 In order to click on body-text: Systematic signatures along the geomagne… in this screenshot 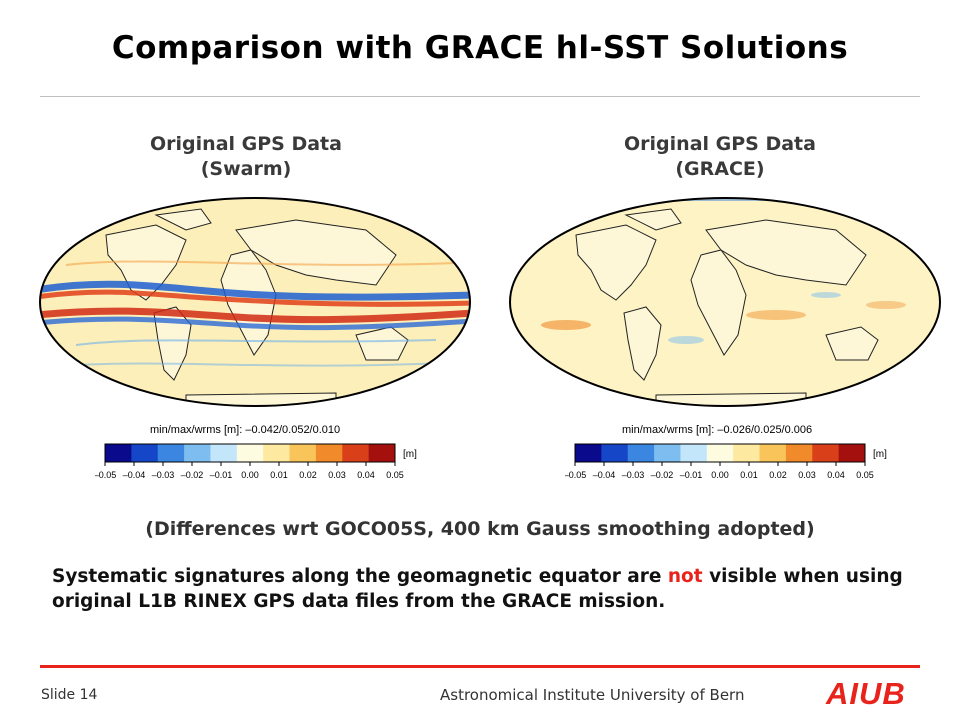, I will do `click(492, 589)`.